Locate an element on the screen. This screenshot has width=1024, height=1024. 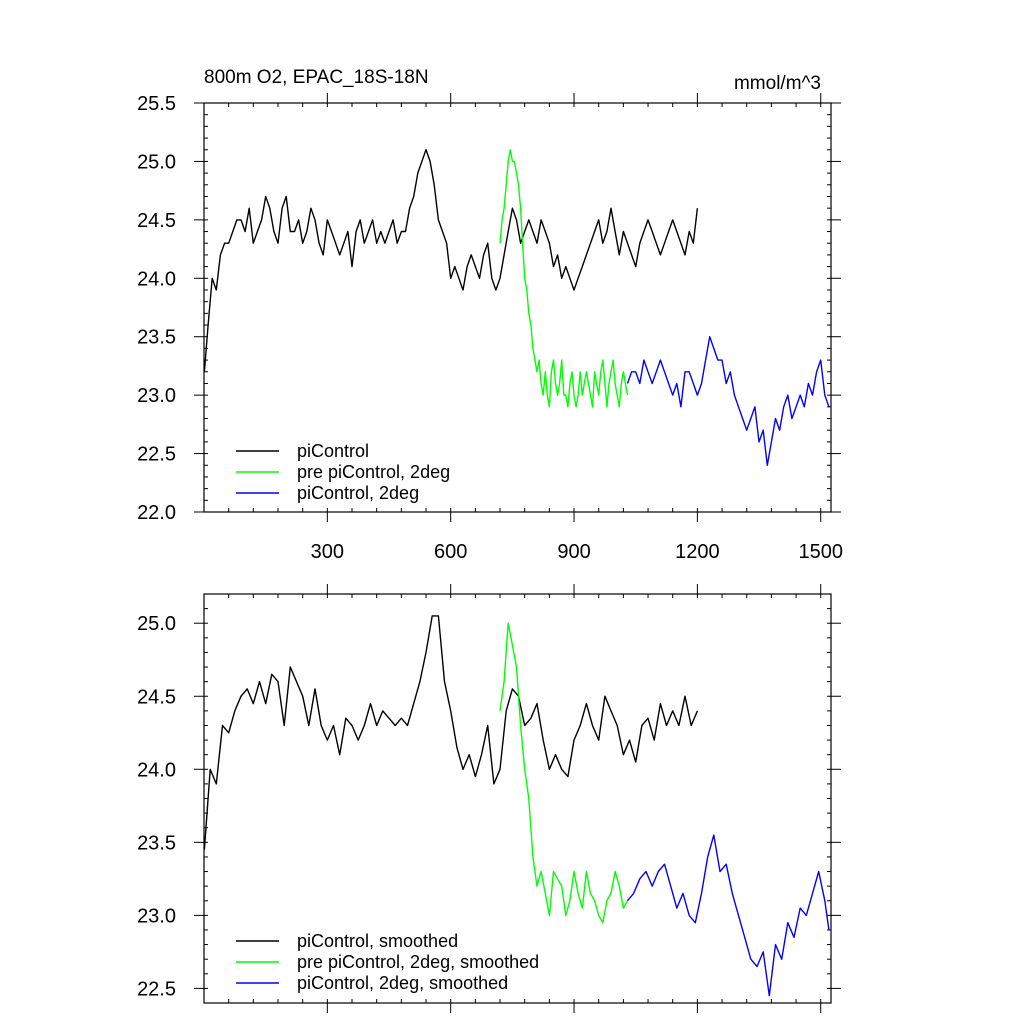
legend-label: piControl, smoothed is located at coordinates (377, 941).